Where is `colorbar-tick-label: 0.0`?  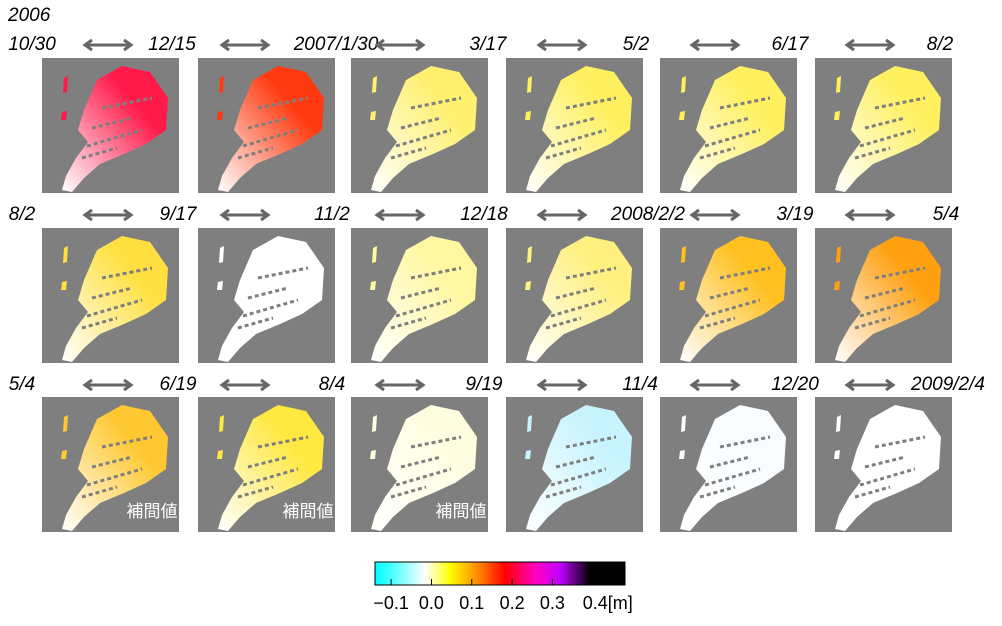 colorbar-tick-label: 0.0 is located at coordinates (431, 603).